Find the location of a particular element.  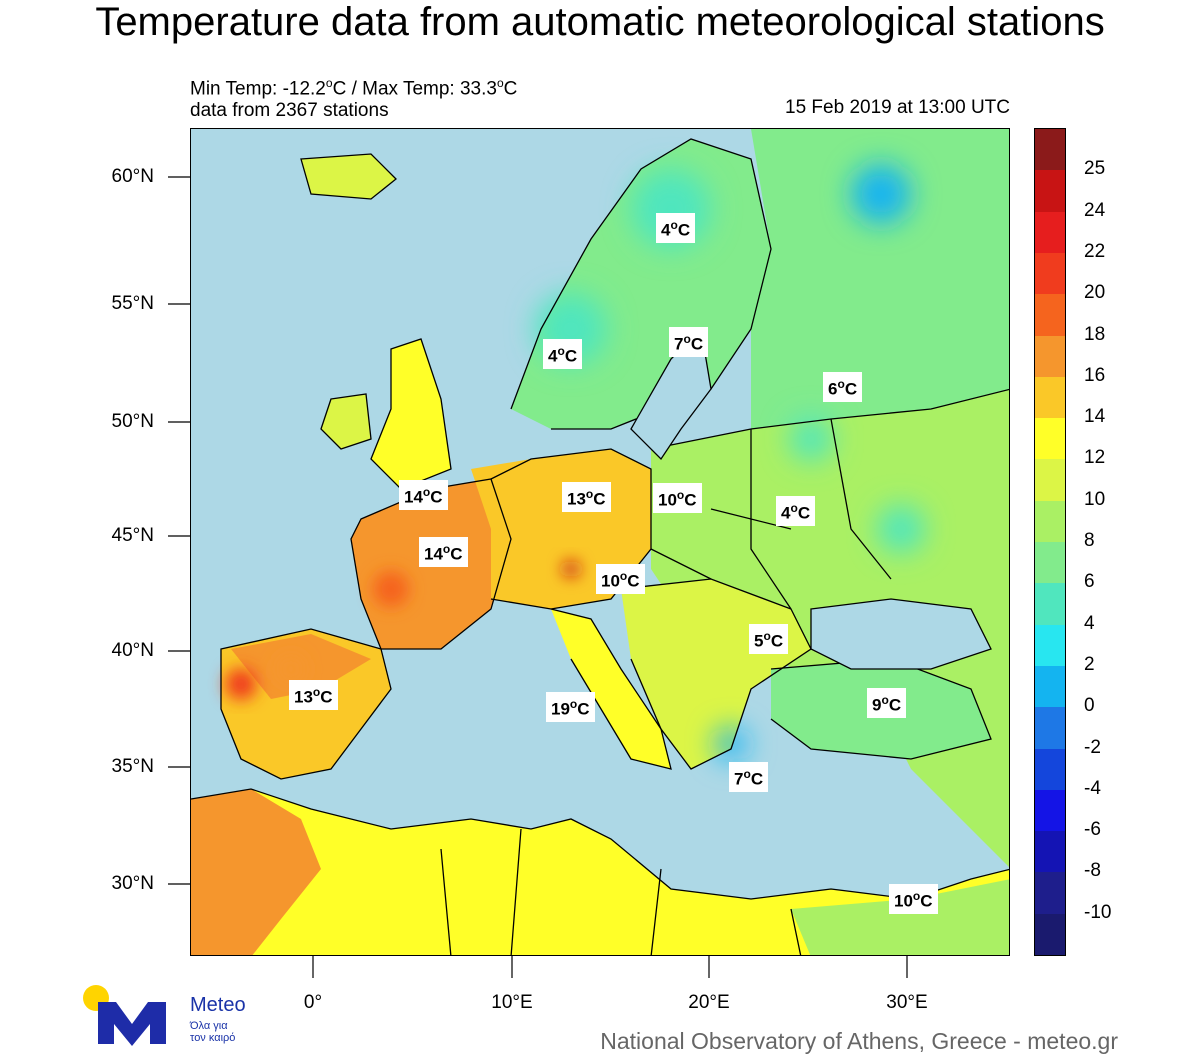

temp-label: 19oC is located at coordinates (570, 707).